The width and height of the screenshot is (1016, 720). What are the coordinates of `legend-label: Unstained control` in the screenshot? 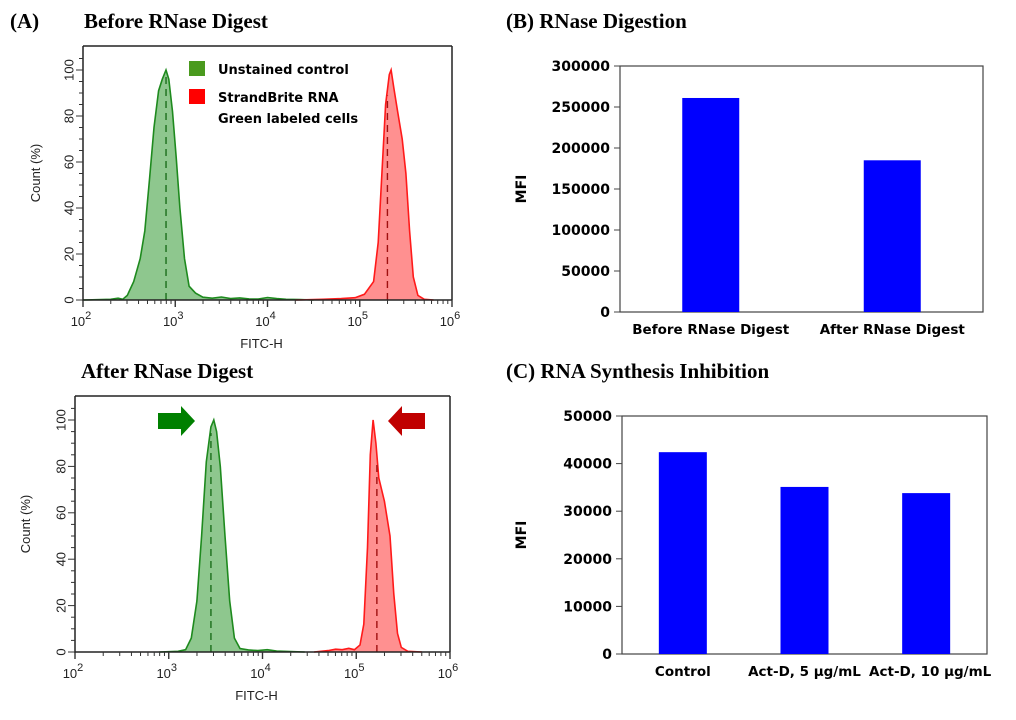 It's located at (283, 70).